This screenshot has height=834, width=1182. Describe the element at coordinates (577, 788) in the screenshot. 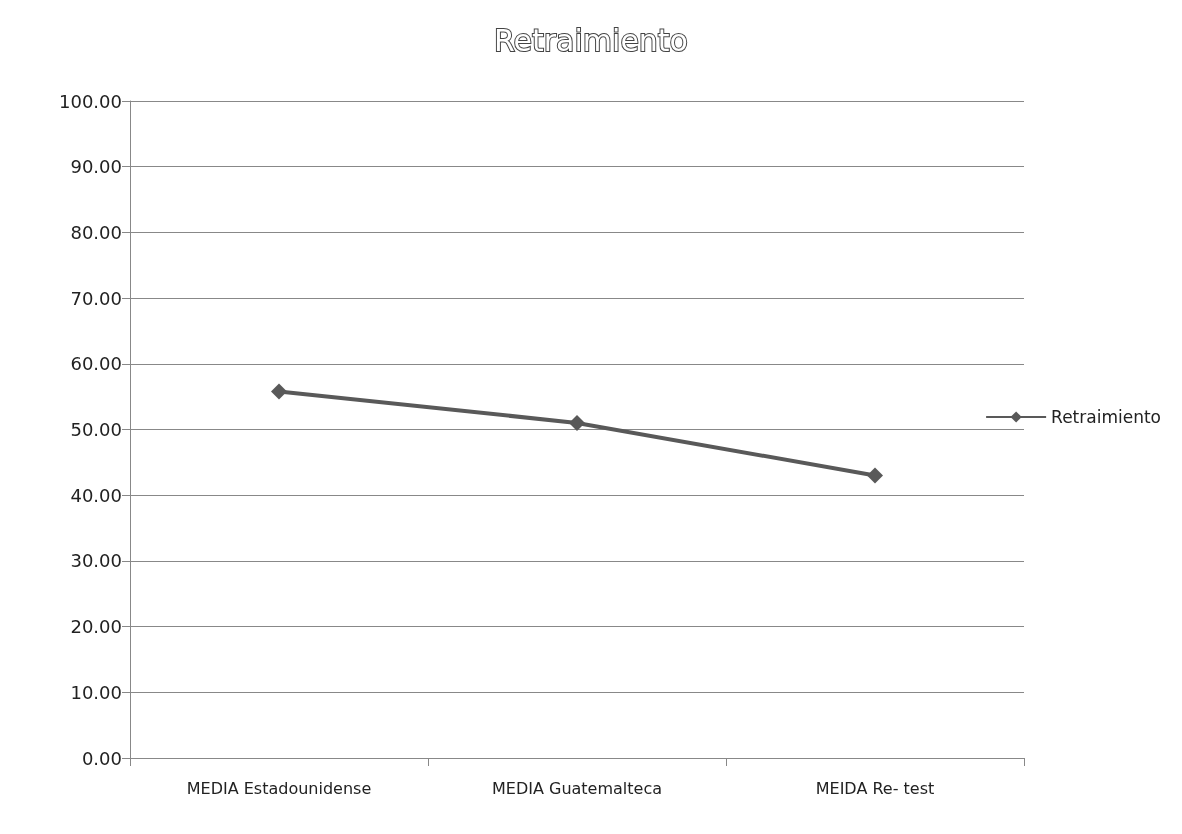

I see `x-tick-label: MEDIA Guatemalteca` at that location.